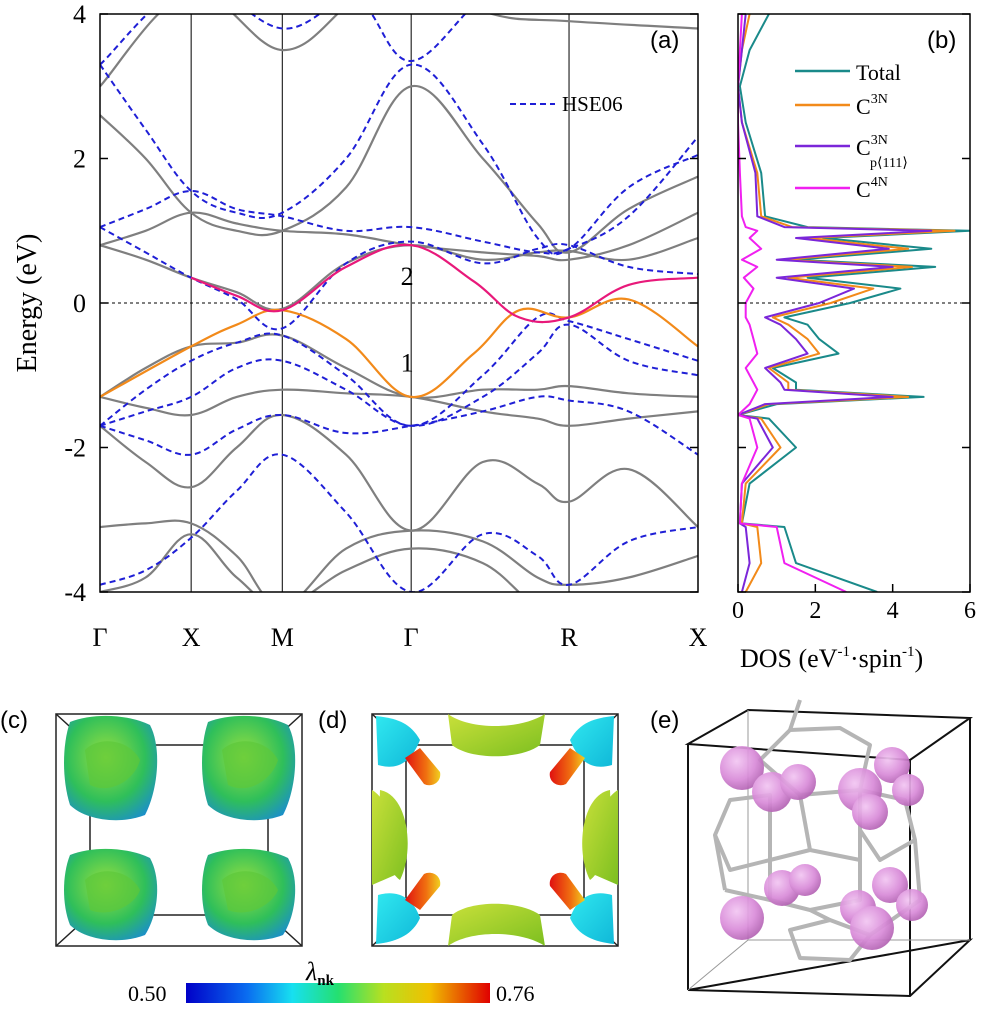 This screenshot has width=1000, height=1015. I want to click on d-sheet-left, so click(390, 837).